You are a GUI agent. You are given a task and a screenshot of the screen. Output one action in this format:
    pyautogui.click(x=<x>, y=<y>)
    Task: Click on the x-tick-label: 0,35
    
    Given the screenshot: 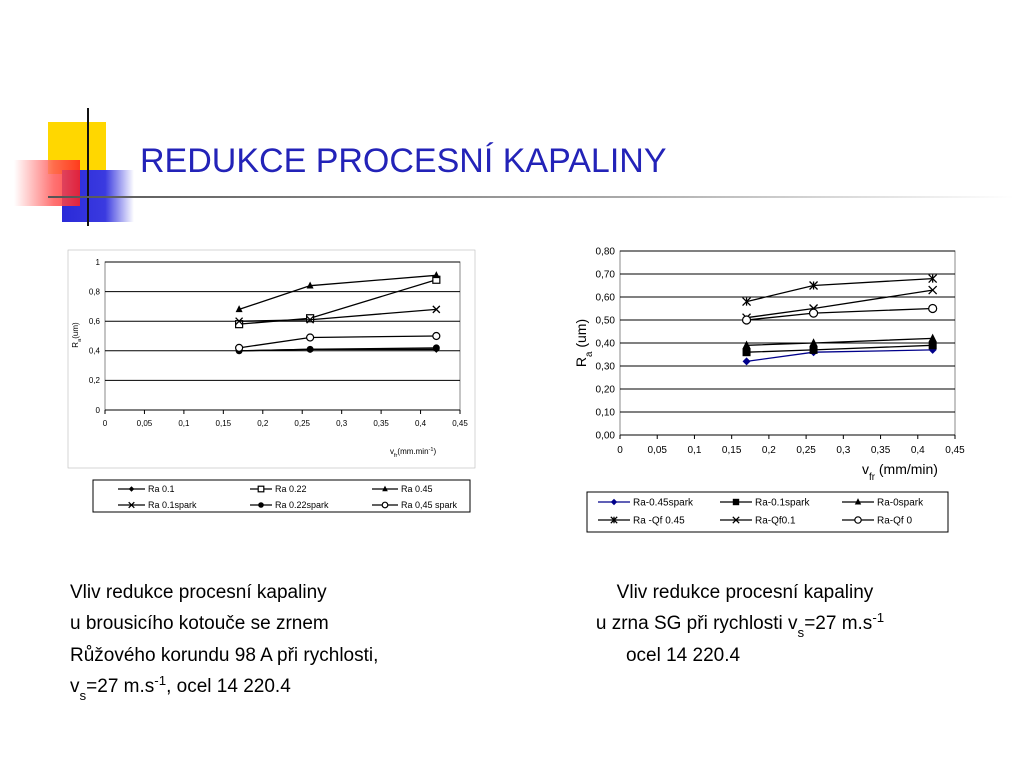 What is the action you would take?
    pyautogui.click(x=881, y=450)
    